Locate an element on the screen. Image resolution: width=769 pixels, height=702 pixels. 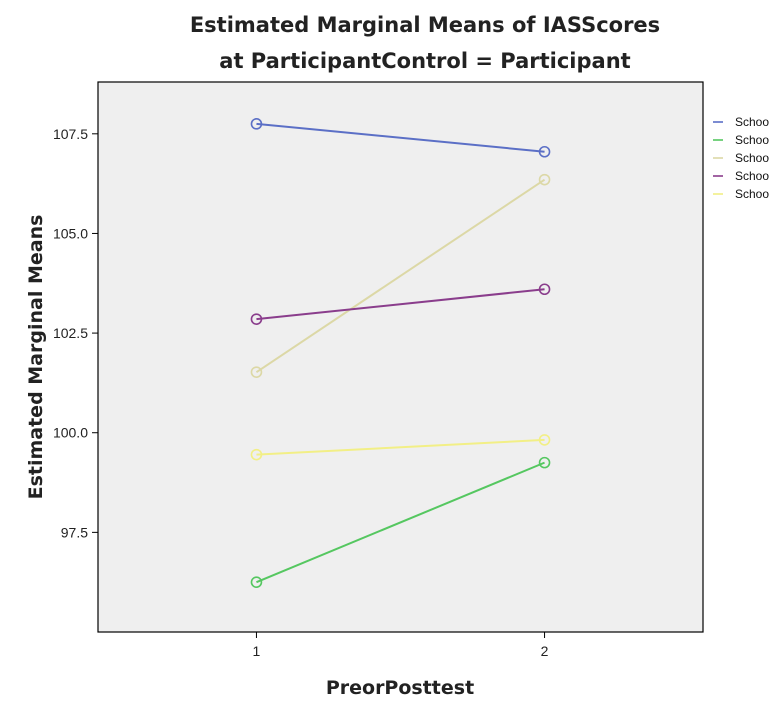
legend-label: School C is located at coordinates (752, 158).